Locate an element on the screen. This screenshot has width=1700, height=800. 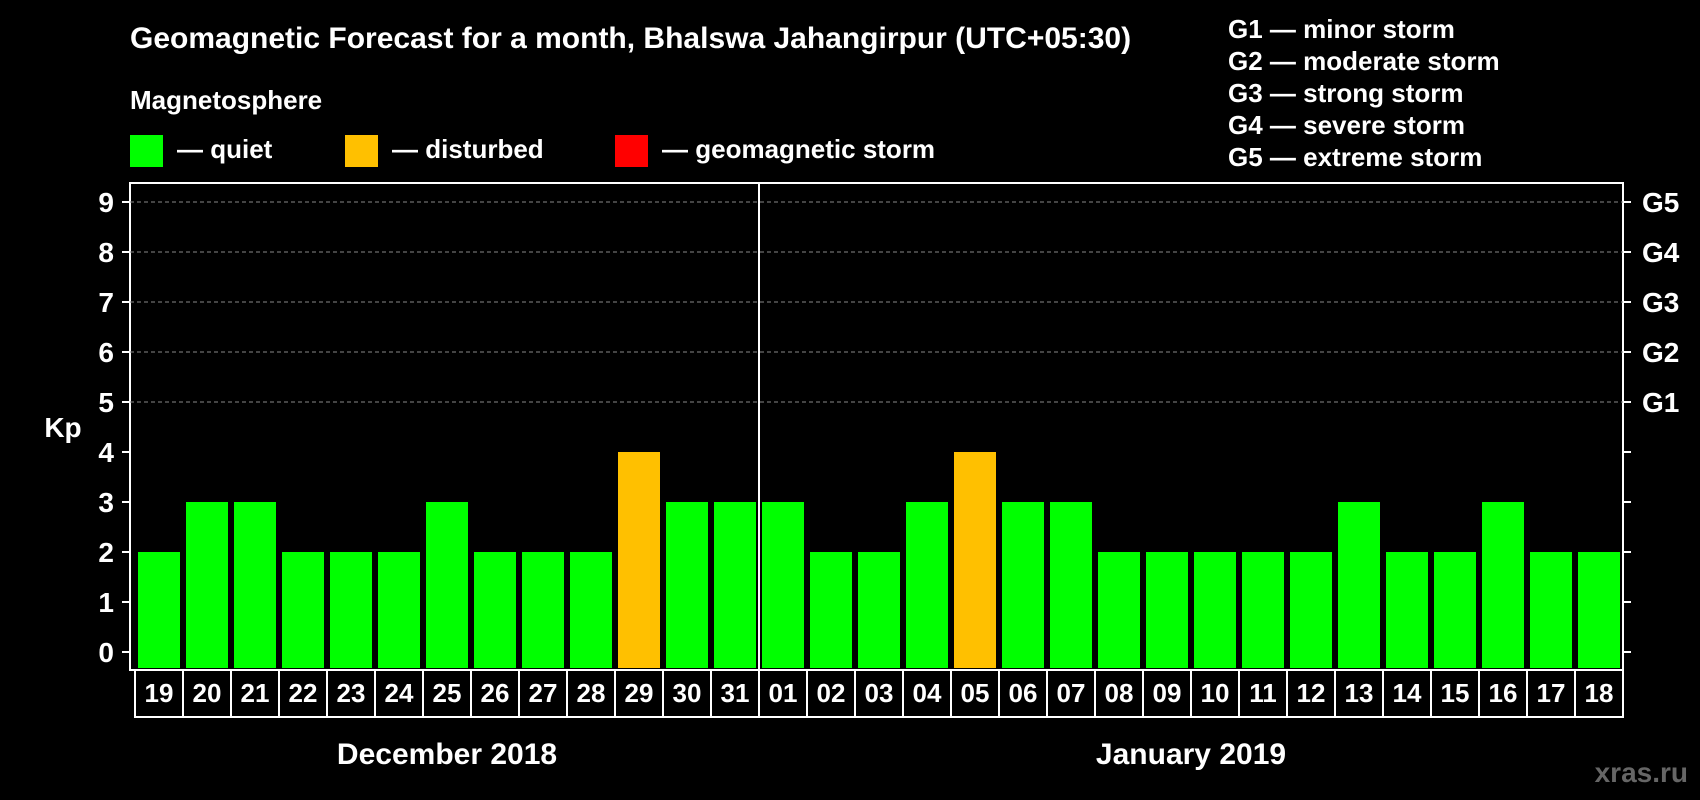
y-tick-label: 8 is located at coordinates (106, 252).